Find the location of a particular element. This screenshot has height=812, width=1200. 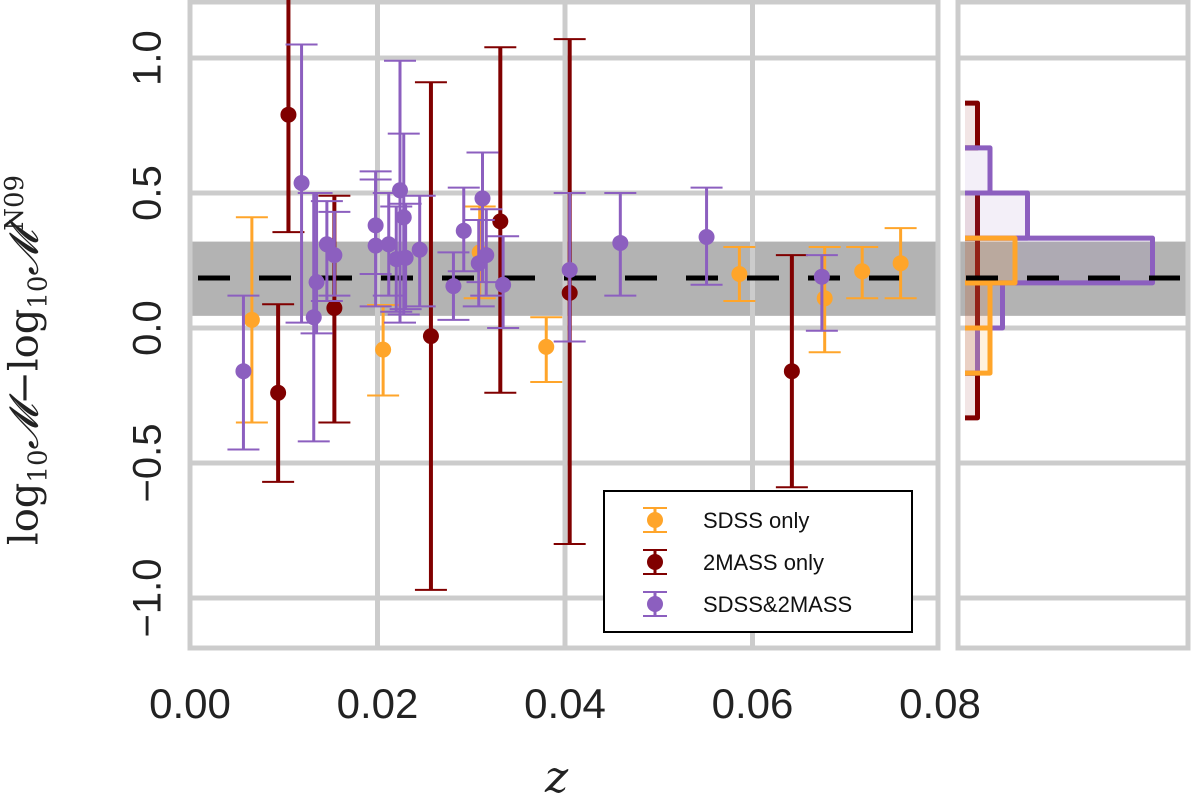

y-axis-label: log10𝓜−log10𝓜N09 is located at coordinates (27, 360).